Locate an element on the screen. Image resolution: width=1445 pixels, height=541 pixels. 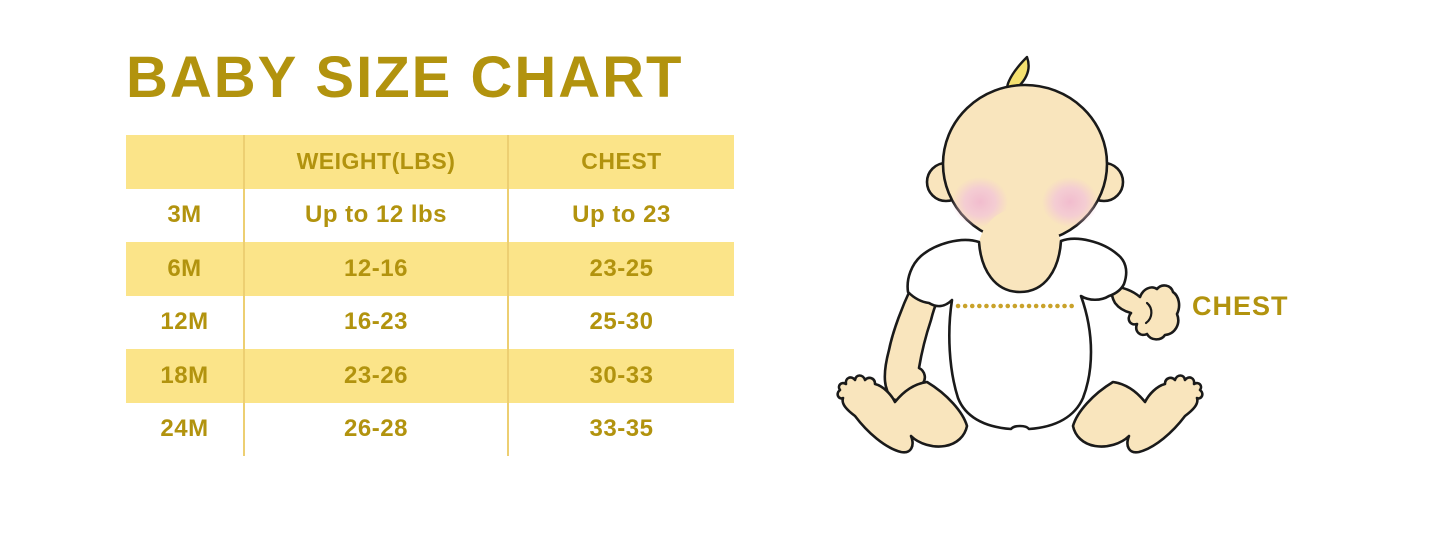
neck is located at coordinates (1020, 252).